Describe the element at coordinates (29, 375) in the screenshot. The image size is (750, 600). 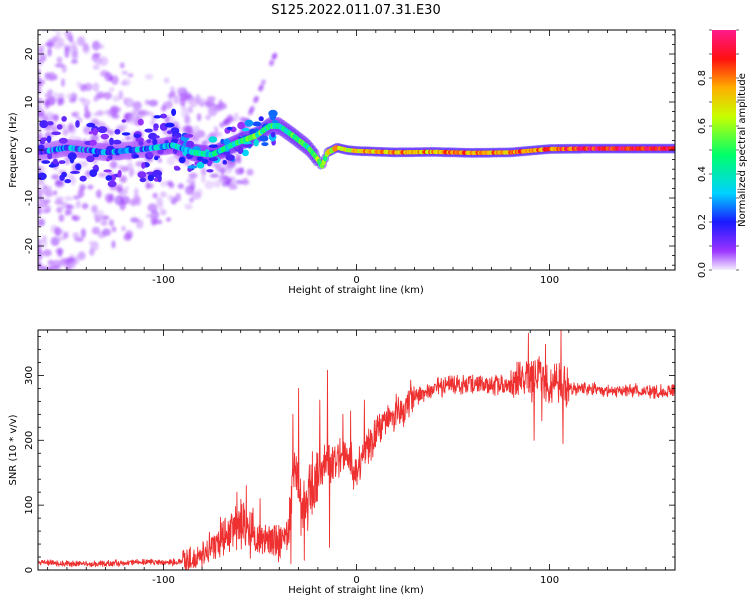
I see `y-tick-label: 300` at that location.